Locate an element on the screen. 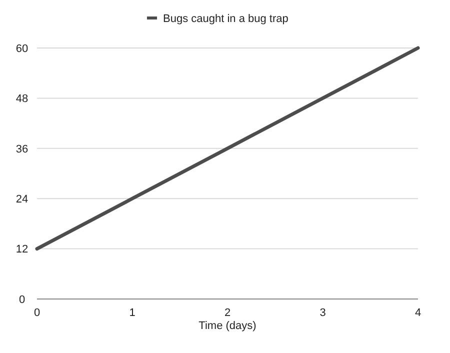 The image size is (450, 353). y-tick-label: 60 is located at coordinates (22, 48).